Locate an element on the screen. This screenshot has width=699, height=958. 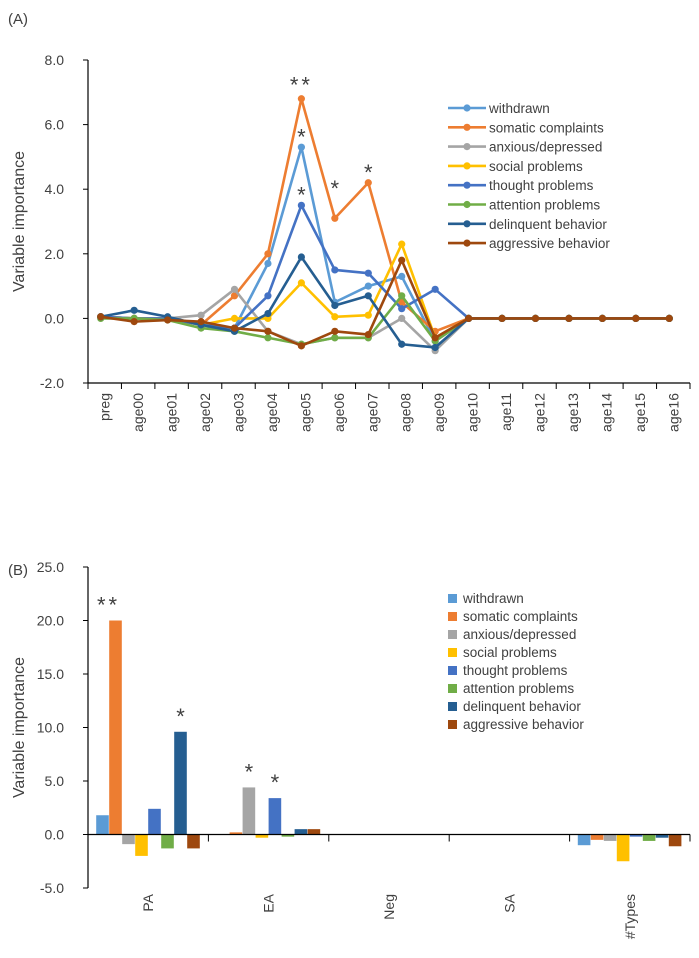
x-tick-label: EA is located at coordinates (269, 902).